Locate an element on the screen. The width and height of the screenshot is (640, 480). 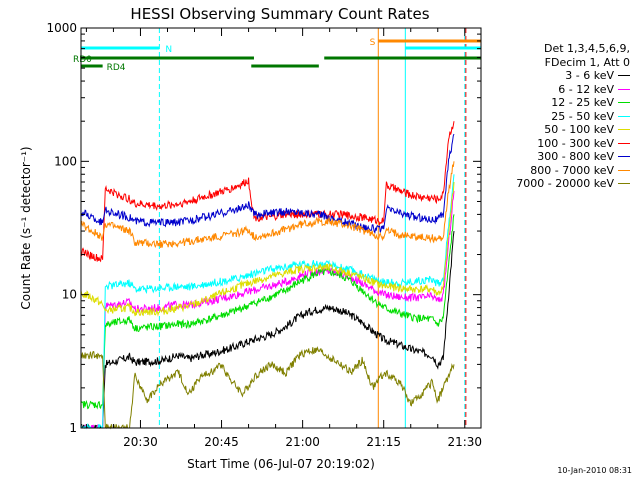
legend-label: 12 - 25 keV is located at coordinates (582, 102).